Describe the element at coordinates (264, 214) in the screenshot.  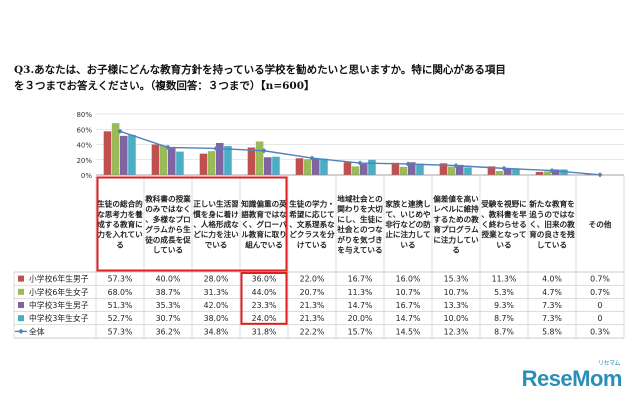
I see `category-label: 語教育ではな` at that location.